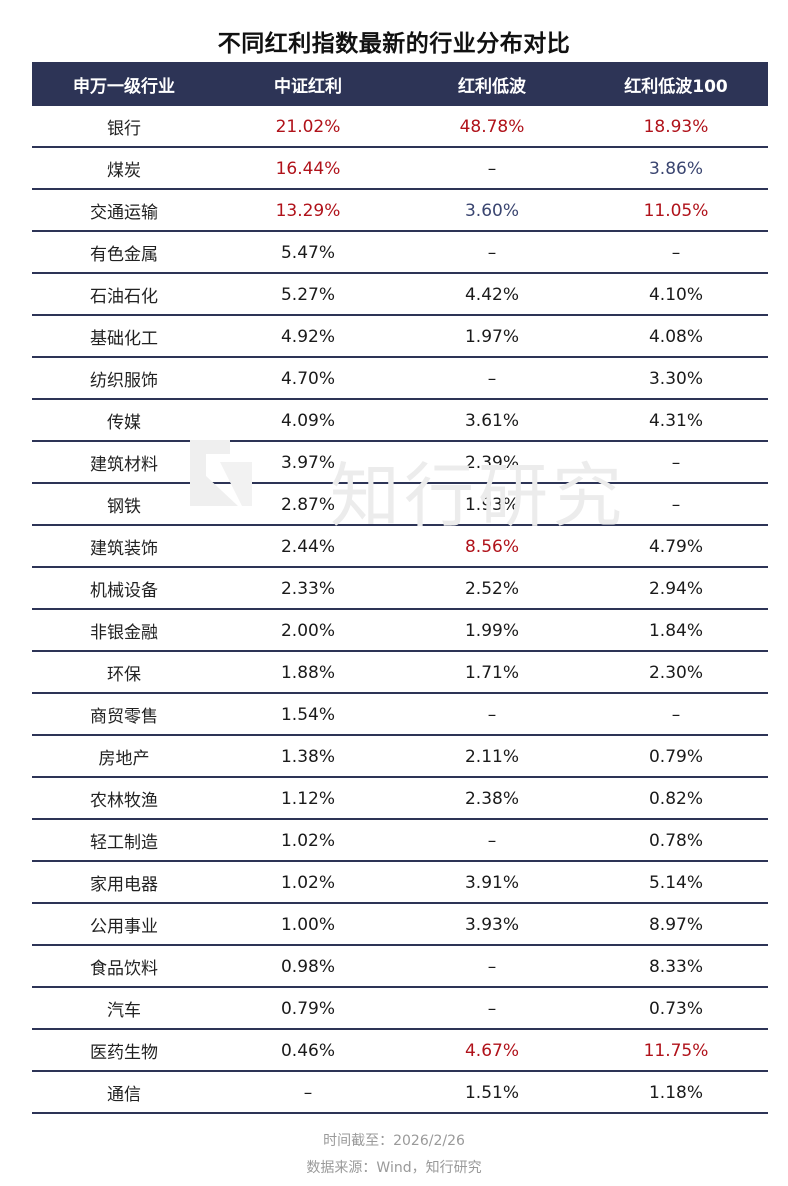  I want to click on cell-industry: 医药生物, so click(124, 1053).